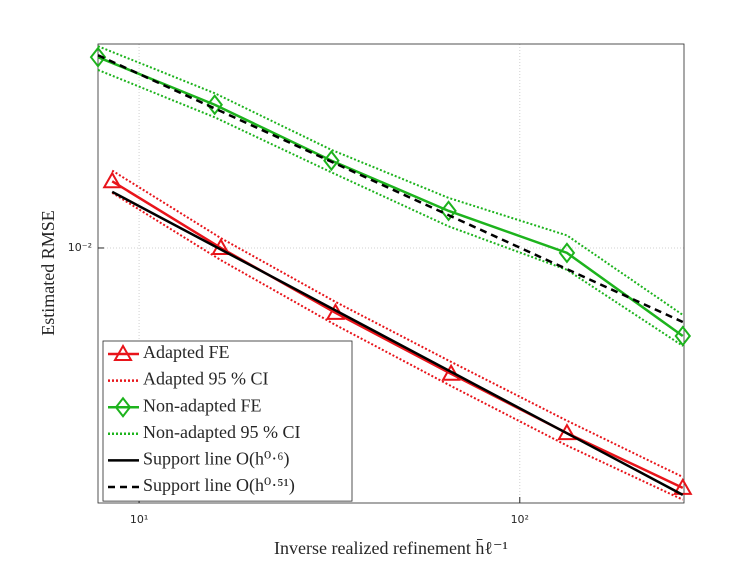  Describe the element at coordinates (205, 379) in the screenshot. I see `legend-label: Adapted 95 % CI` at that location.